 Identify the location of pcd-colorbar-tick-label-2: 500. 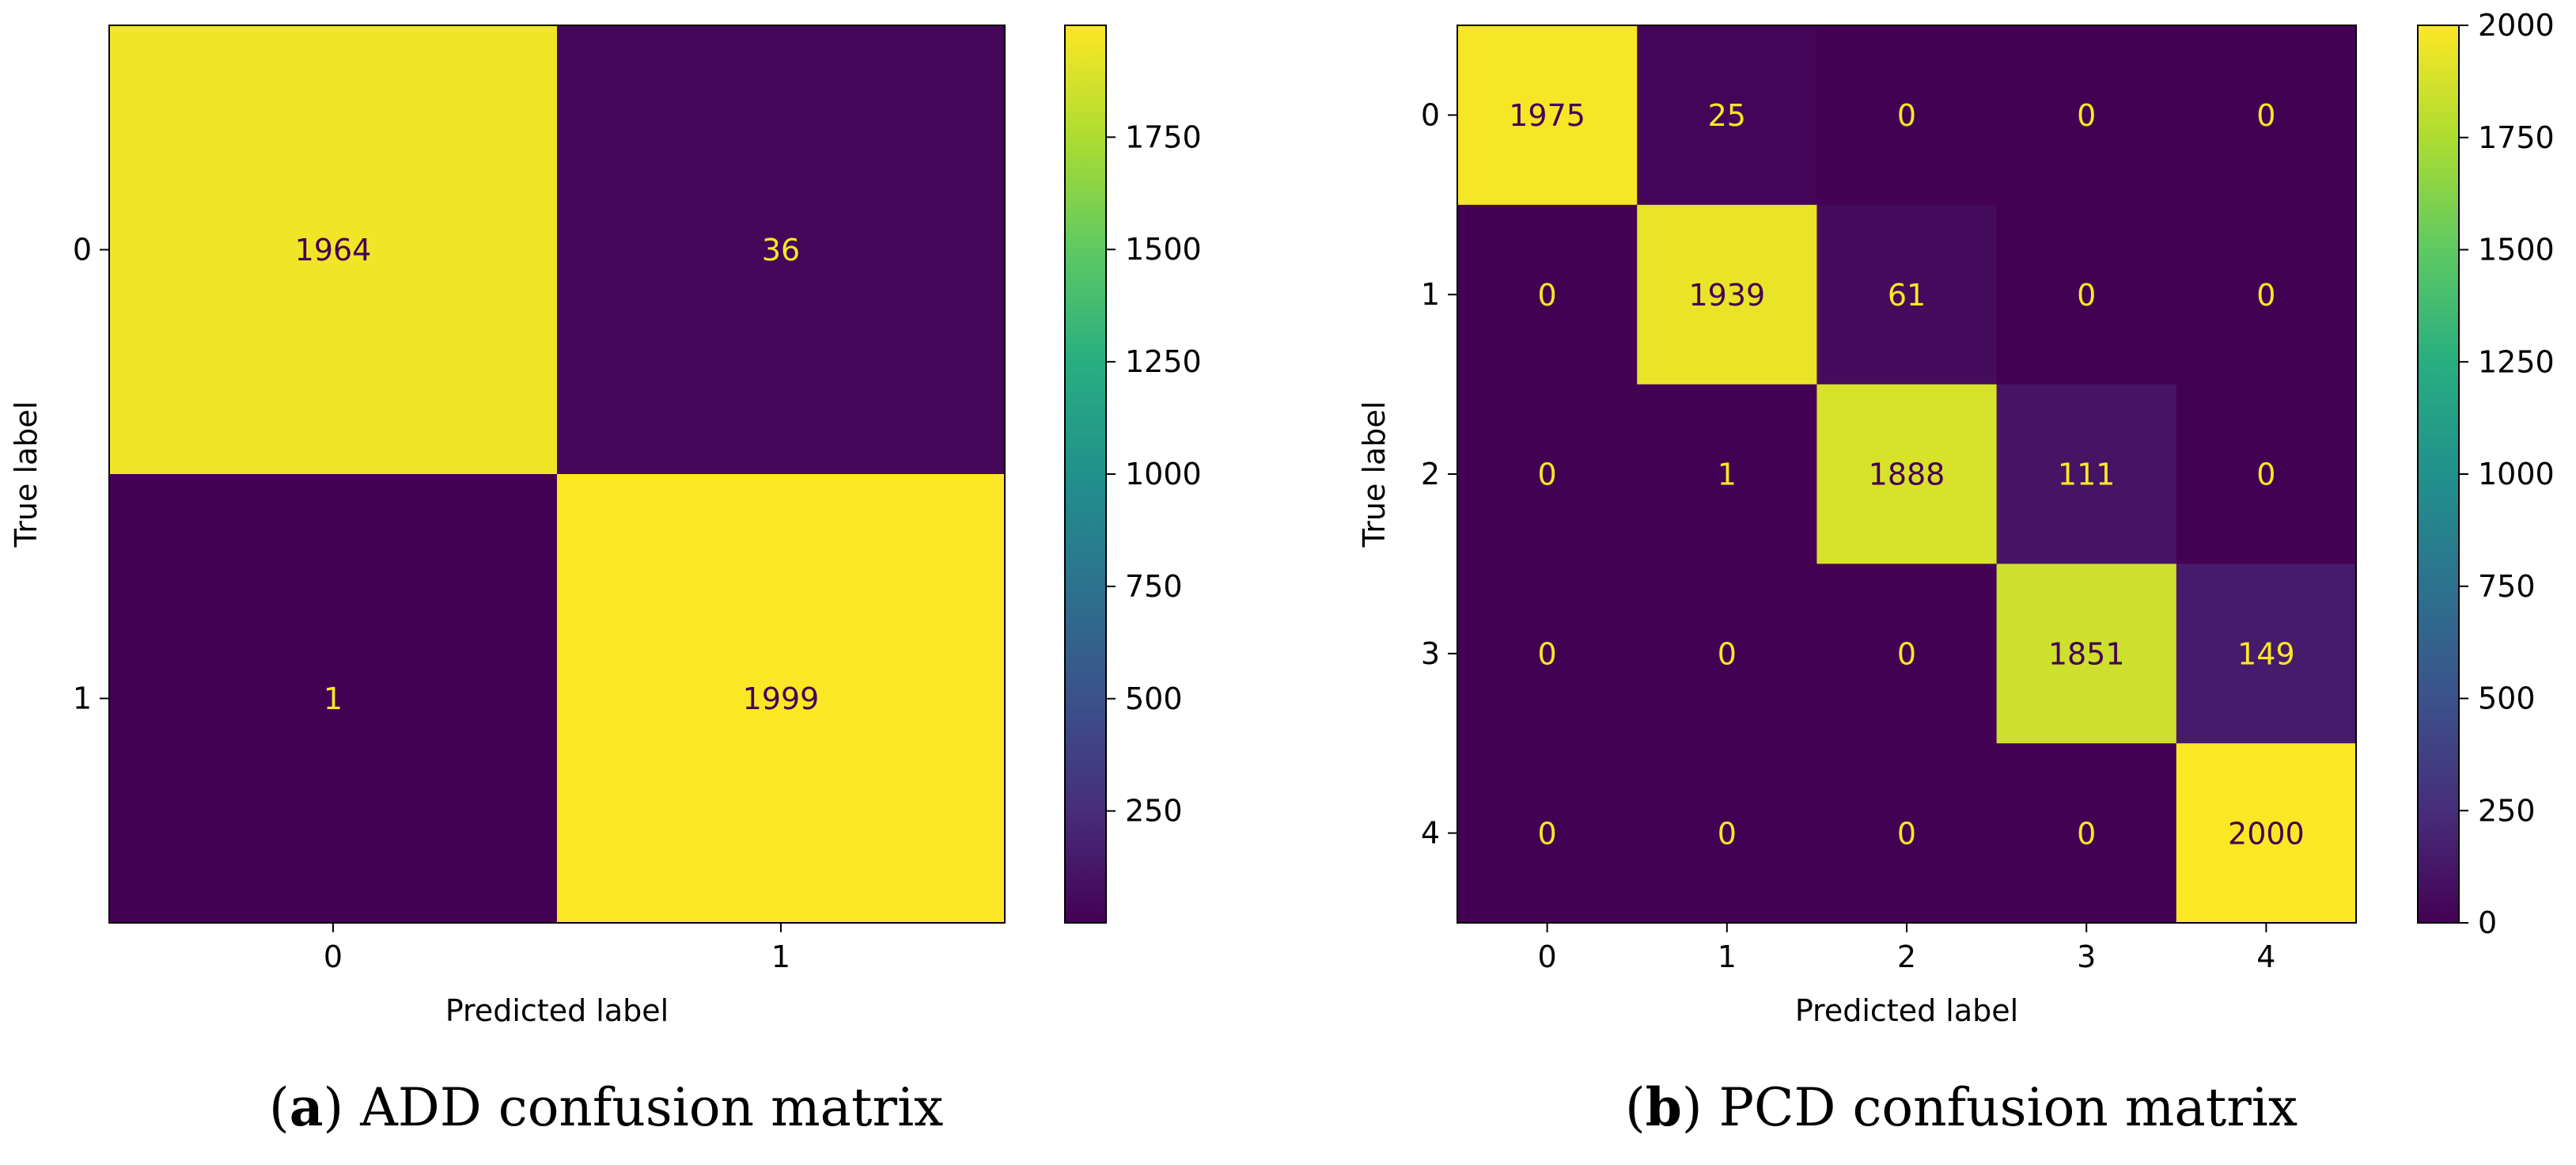
(2507, 698).